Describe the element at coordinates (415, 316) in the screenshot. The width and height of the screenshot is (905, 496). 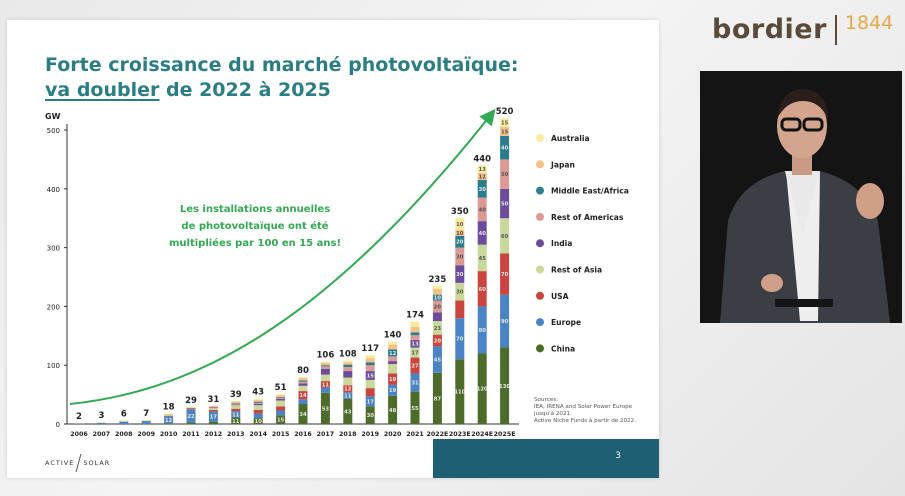
I see `bar-total-label: 174` at that location.